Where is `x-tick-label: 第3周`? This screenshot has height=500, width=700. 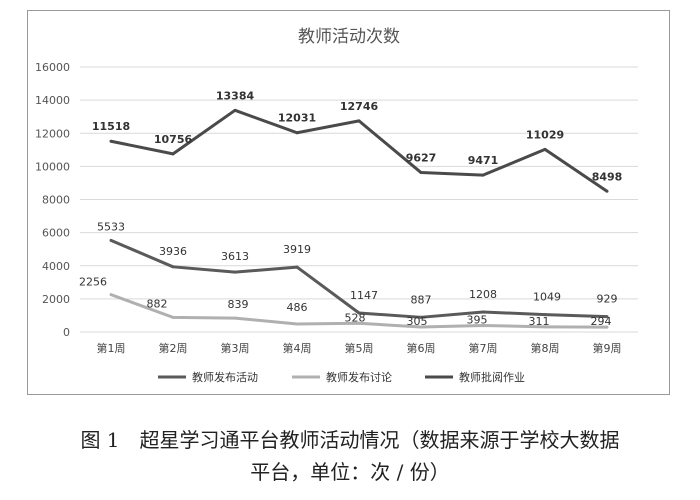 x-tick-label: 第3周 is located at coordinates (235, 348).